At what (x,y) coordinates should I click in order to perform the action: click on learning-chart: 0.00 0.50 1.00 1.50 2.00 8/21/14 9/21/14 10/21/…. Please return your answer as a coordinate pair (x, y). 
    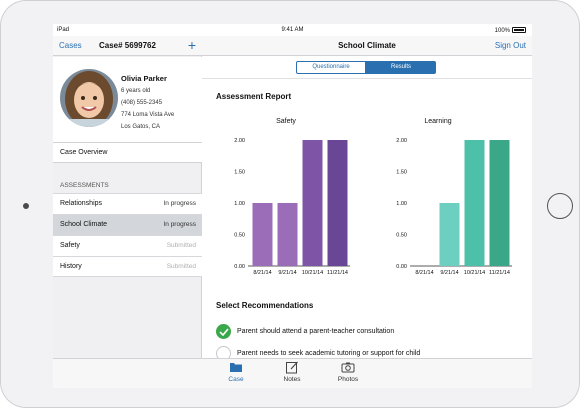
    Looking at the image, I should click on (454, 207).